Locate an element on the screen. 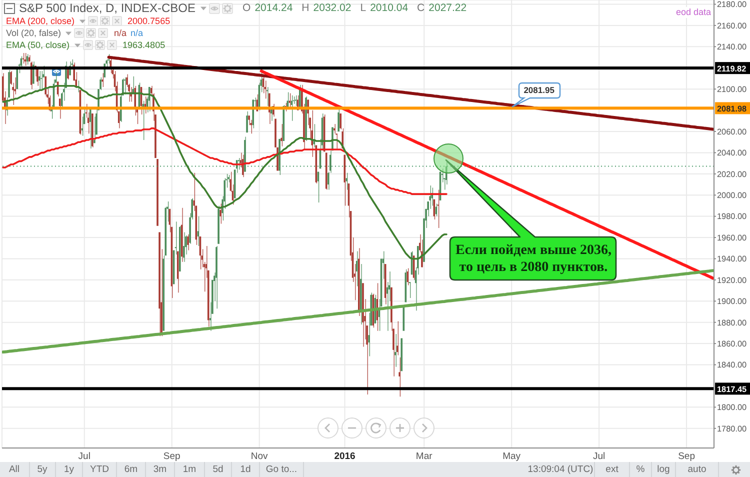 The image size is (750, 477). y-tick-label: 2060.00 is located at coordinates (732, 131).